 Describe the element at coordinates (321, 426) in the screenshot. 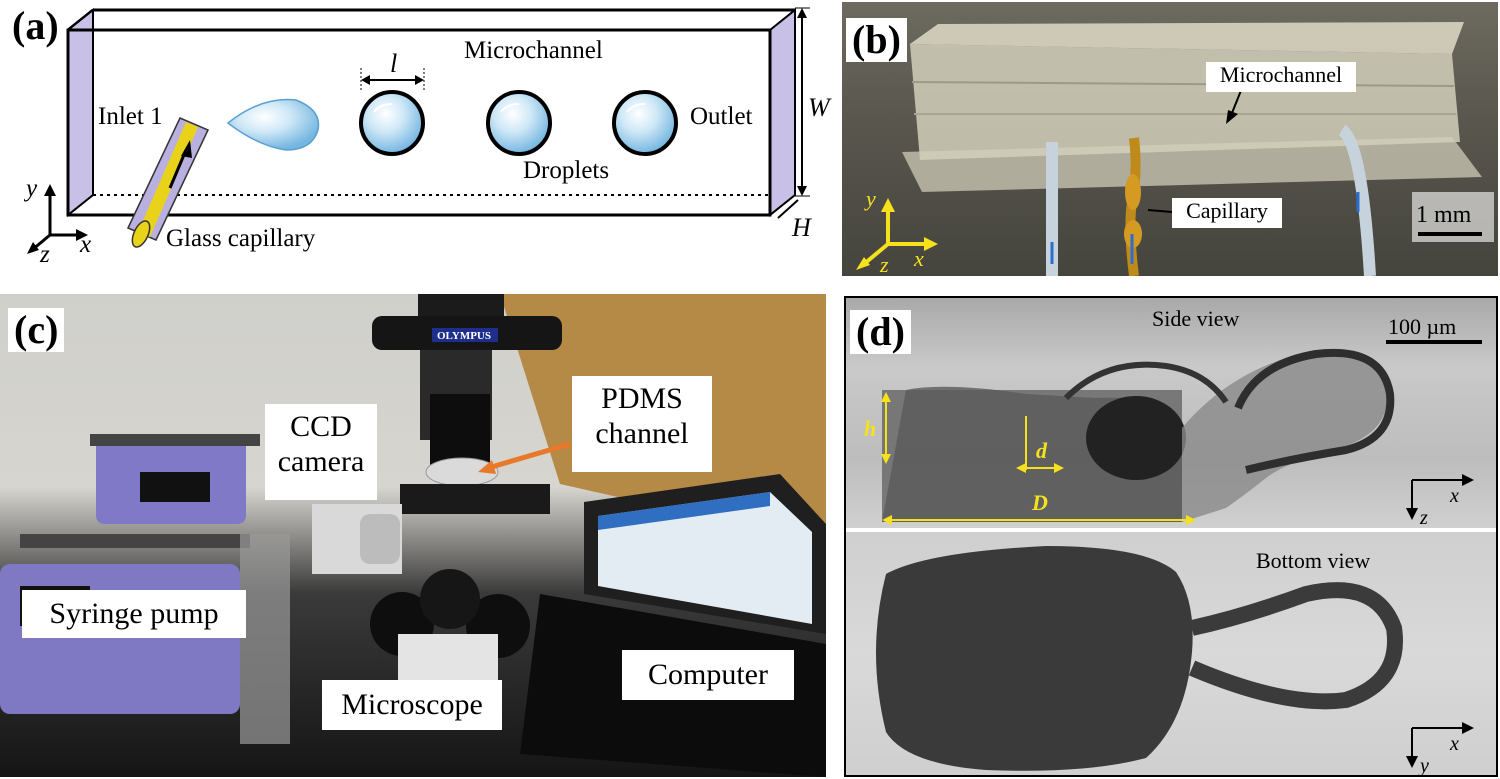

I see `label-ccd-line1: CCD` at that location.